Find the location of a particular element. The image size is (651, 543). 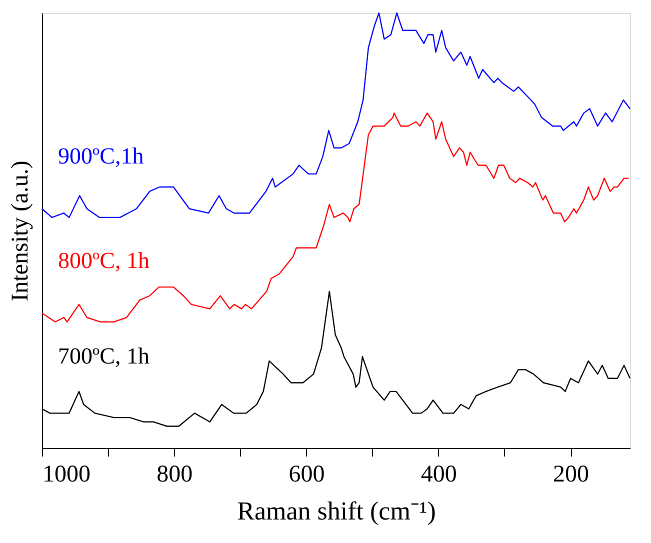

x-tick-label: 1000 is located at coordinates (66, 475).